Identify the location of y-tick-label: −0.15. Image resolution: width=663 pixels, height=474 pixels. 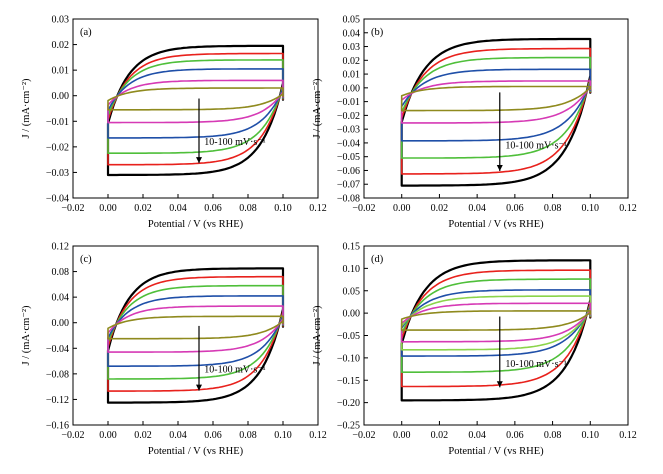
(348, 381).